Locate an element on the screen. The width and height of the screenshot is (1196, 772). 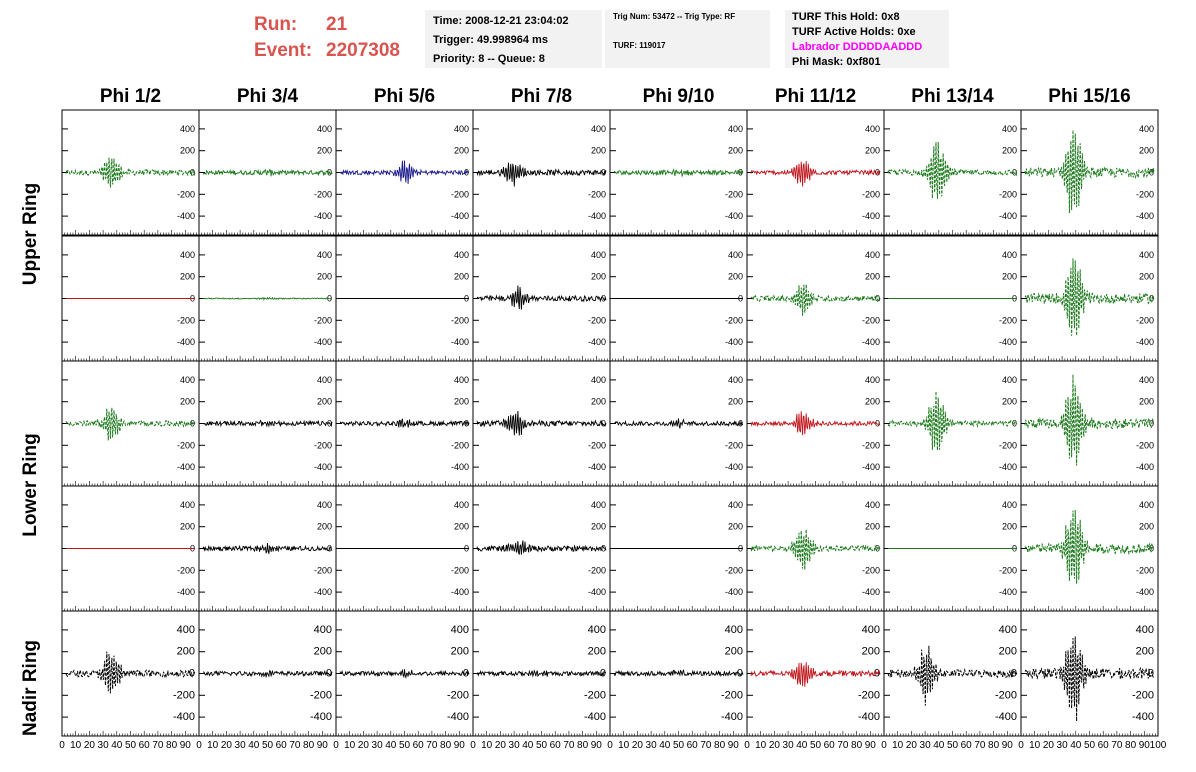
column-header-phi-3-4: Phi 3/4 is located at coordinates (267, 96).